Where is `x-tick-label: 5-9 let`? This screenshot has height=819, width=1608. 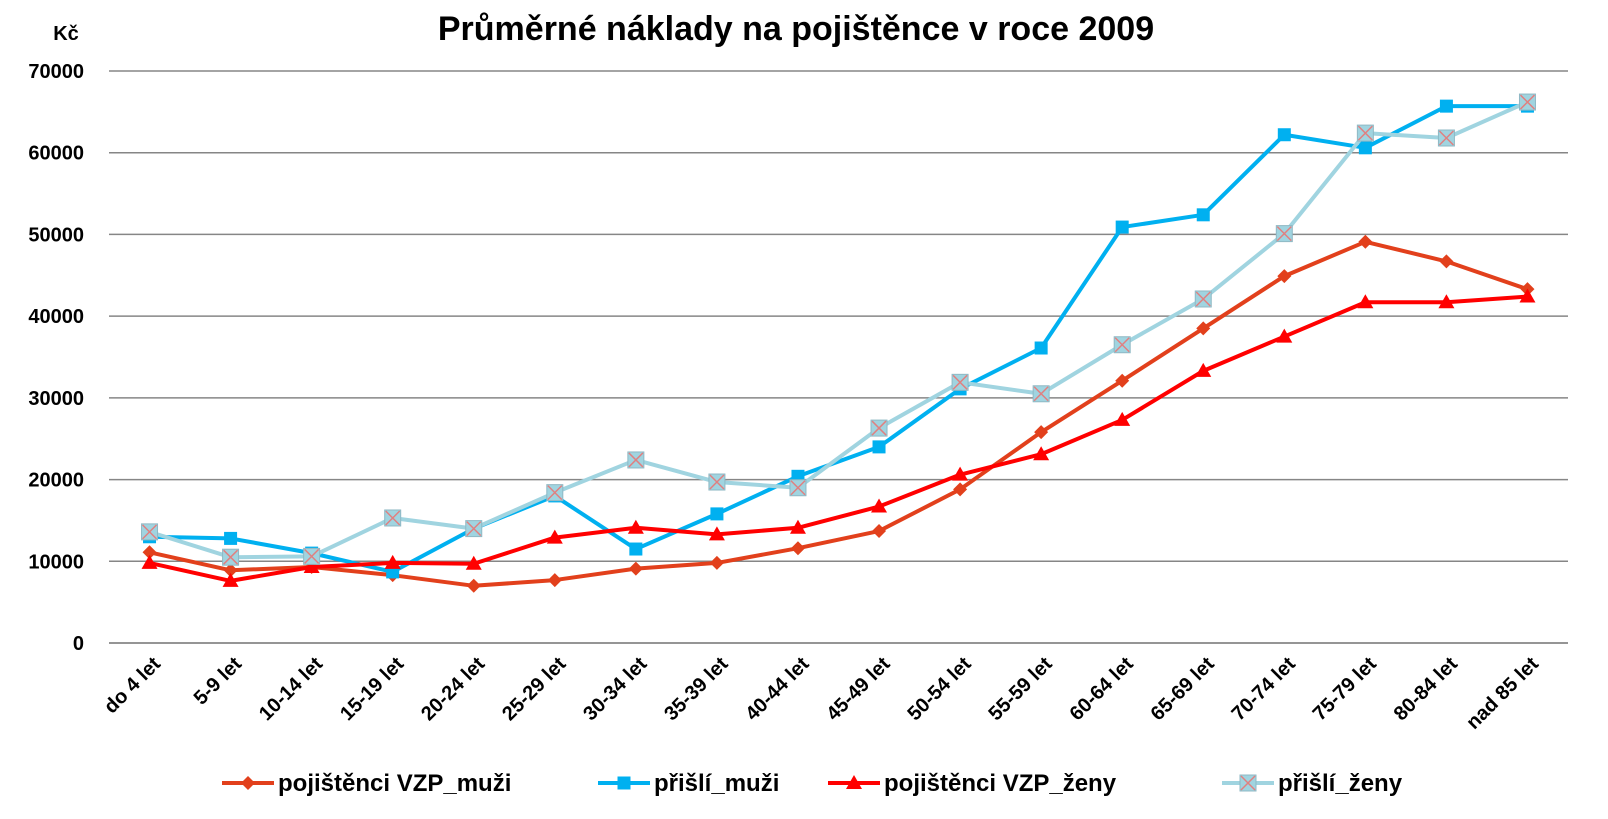
x-tick-label: 5-9 let is located at coordinates (218, 681).